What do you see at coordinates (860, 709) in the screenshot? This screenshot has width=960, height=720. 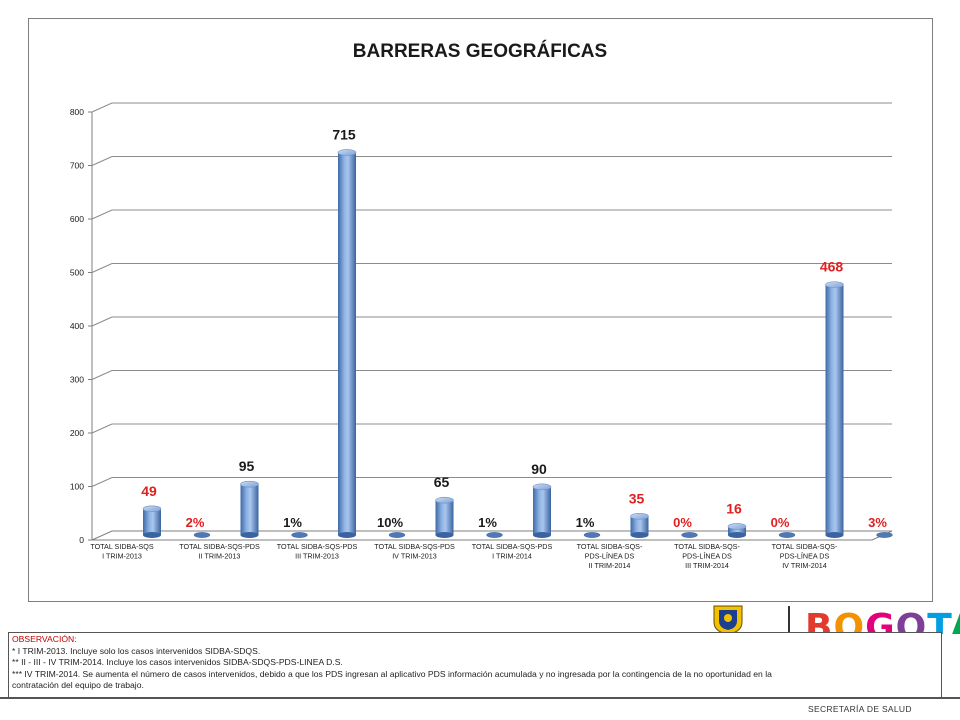 I see `footer-text: SECRETARÍA DE SALUD` at bounding box center [860, 709].